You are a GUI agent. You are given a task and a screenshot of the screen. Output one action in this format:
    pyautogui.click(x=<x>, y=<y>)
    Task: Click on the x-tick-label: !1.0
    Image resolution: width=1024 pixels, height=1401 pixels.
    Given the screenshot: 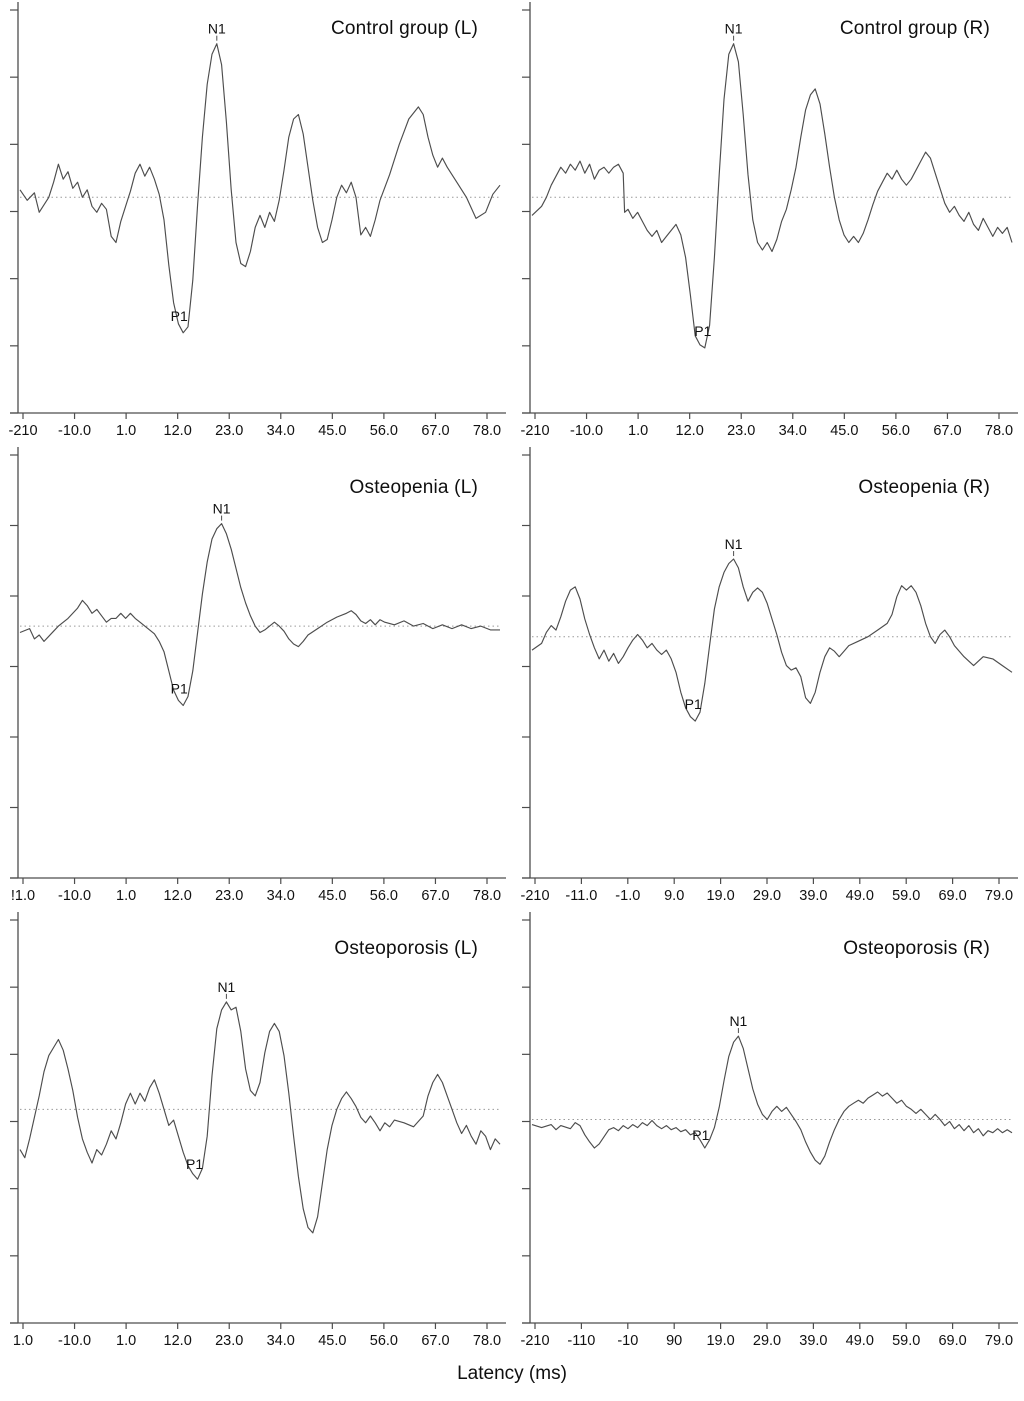 What is the action you would take?
    pyautogui.click(x=23, y=896)
    